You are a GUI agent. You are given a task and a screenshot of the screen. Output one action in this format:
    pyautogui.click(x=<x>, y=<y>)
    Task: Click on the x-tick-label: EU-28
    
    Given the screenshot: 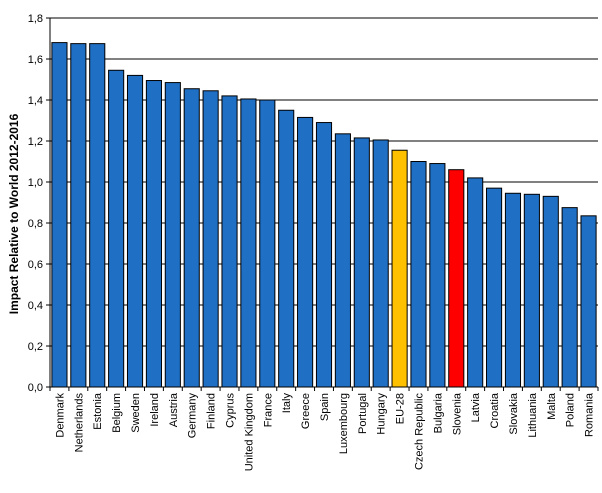 What is the action you would take?
    pyautogui.click(x=401, y=408)
    